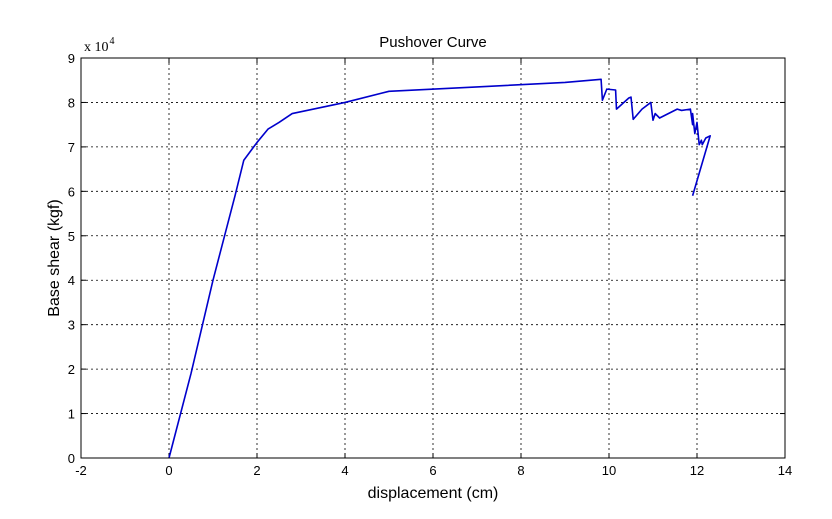  Describe the element at coordinates (71, 102) in the screenshot. I see `y-tick-label: 8` at that location.